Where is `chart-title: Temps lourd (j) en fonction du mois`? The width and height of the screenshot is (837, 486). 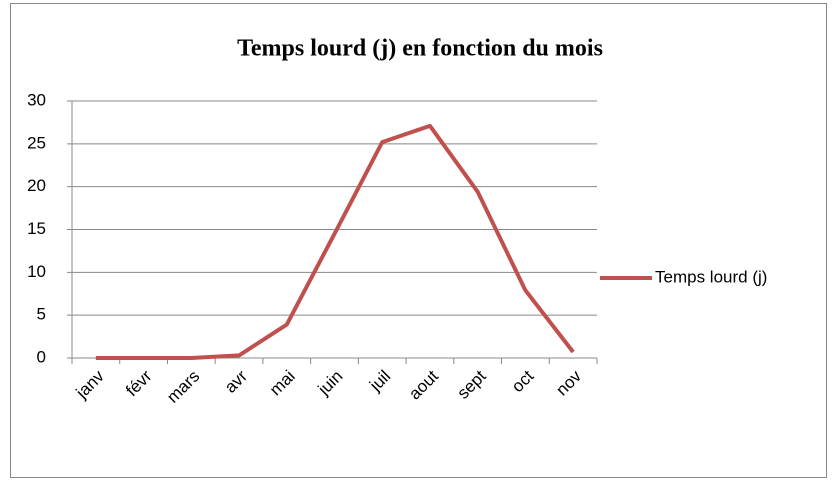
chart-title: Temps lourd (j) en fonction du mois is located at coordinates (420, 49).